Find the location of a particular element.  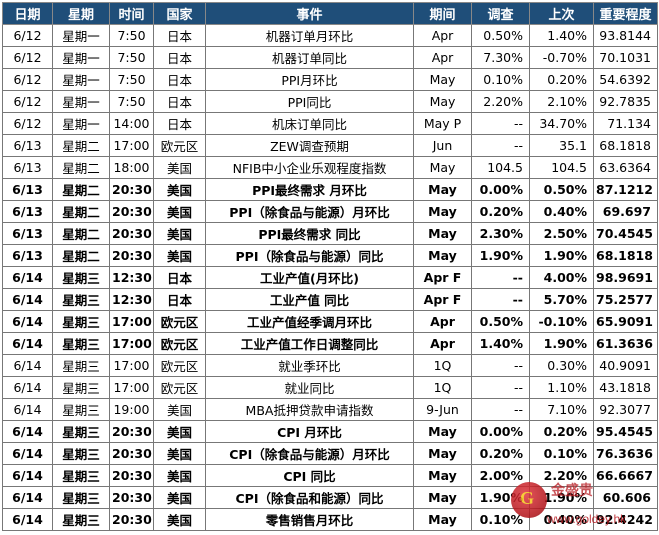

cell-survey: 2.00% is located at coordinates (500, 475).